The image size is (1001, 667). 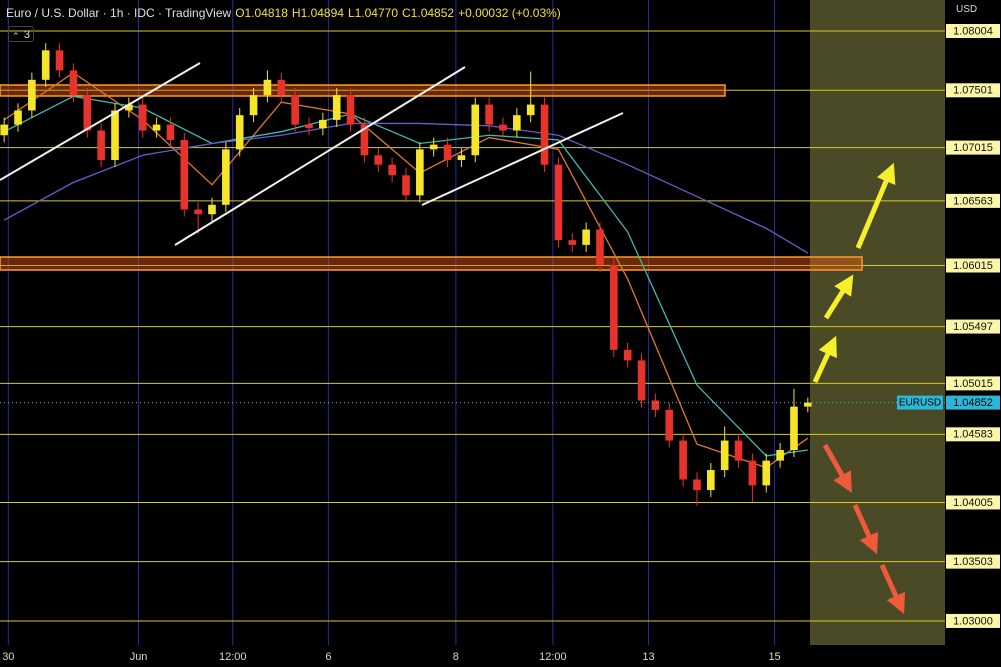 I want to click on y-tick-label: 1.05015, so click(x=973, y=384).